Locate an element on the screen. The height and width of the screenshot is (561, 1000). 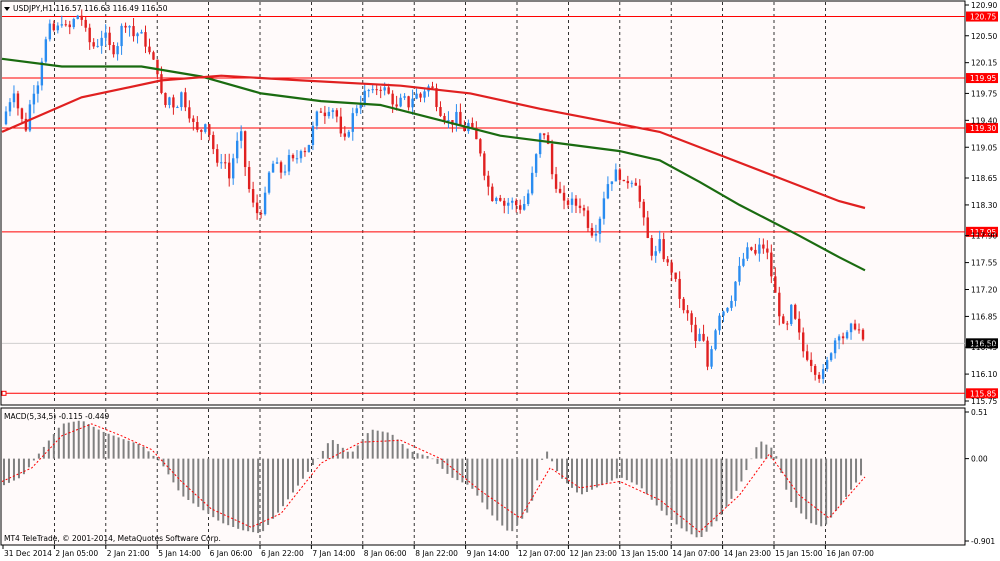
level-tag is located at coordinates (982, 78).